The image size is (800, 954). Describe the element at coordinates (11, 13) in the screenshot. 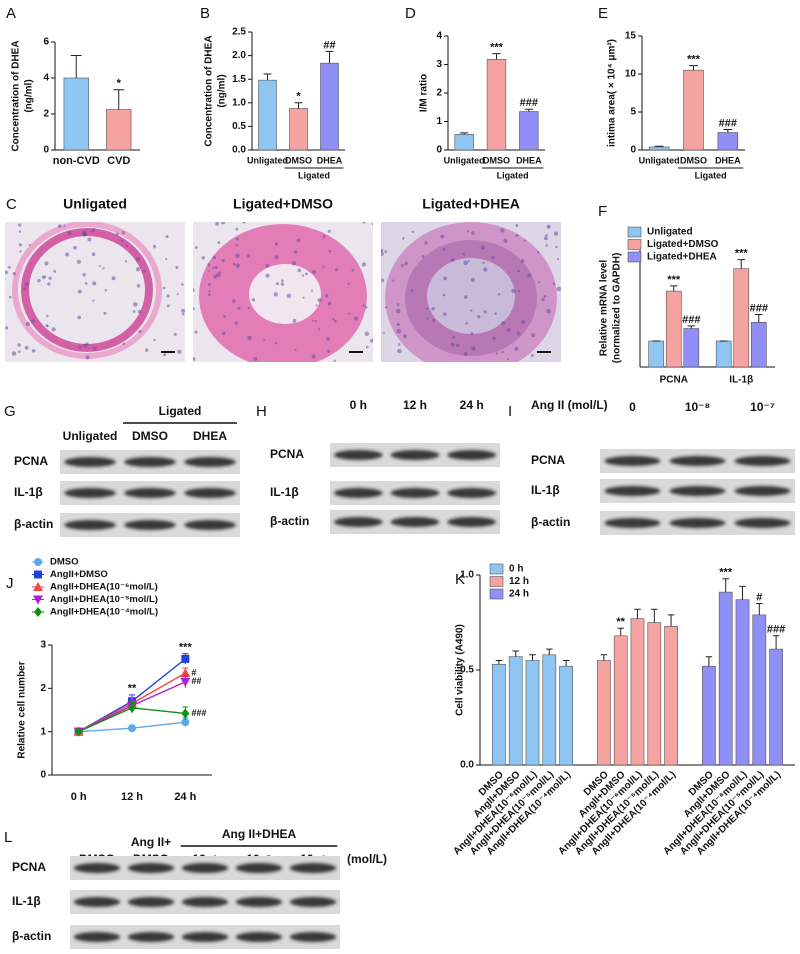

I see `panel-letter: A` at that location.